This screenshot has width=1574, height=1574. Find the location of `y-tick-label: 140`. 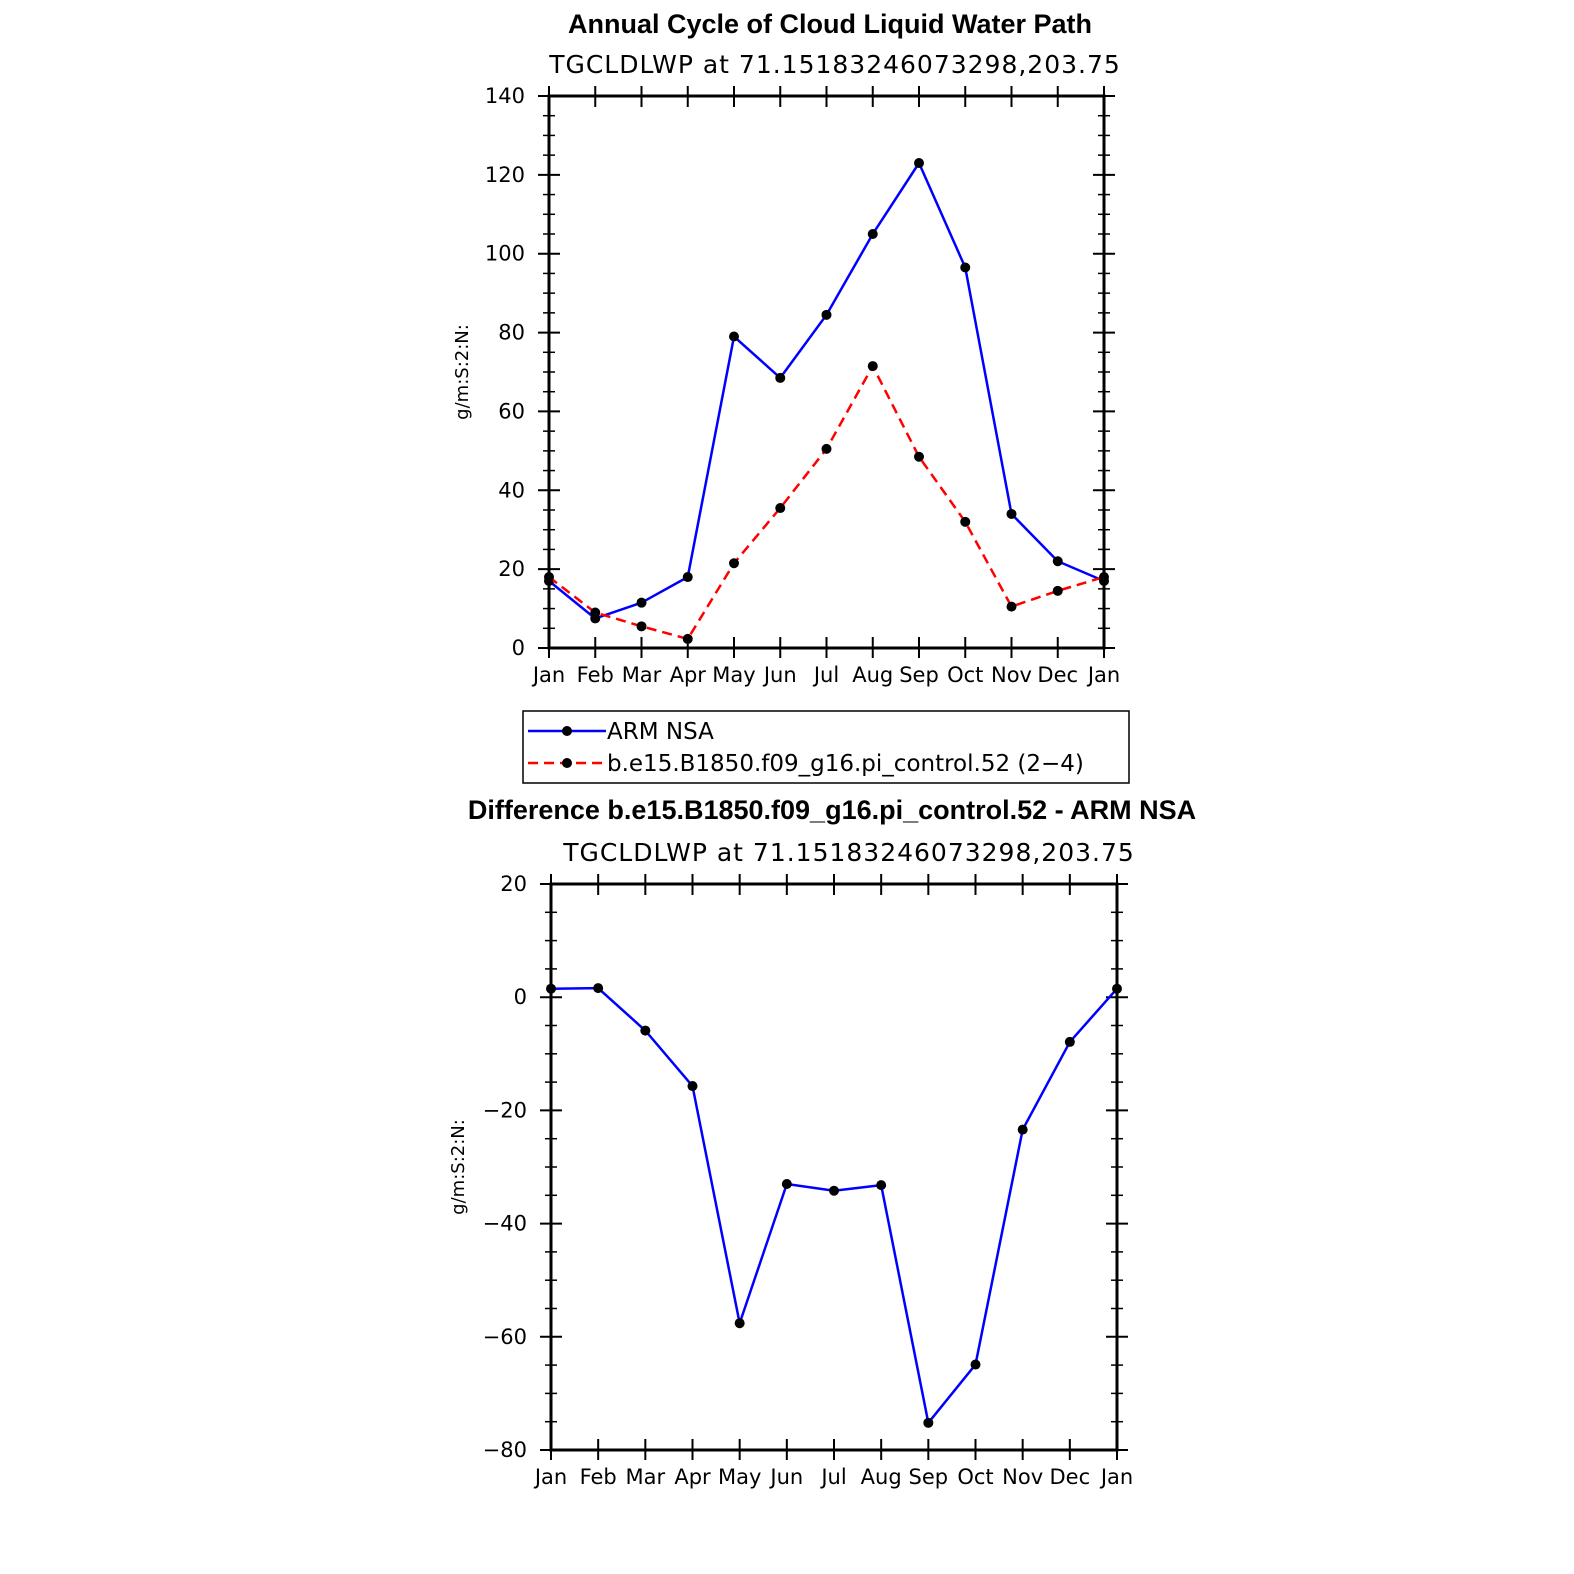

y-tick-label: 140 is located at coordinates (505, 96).